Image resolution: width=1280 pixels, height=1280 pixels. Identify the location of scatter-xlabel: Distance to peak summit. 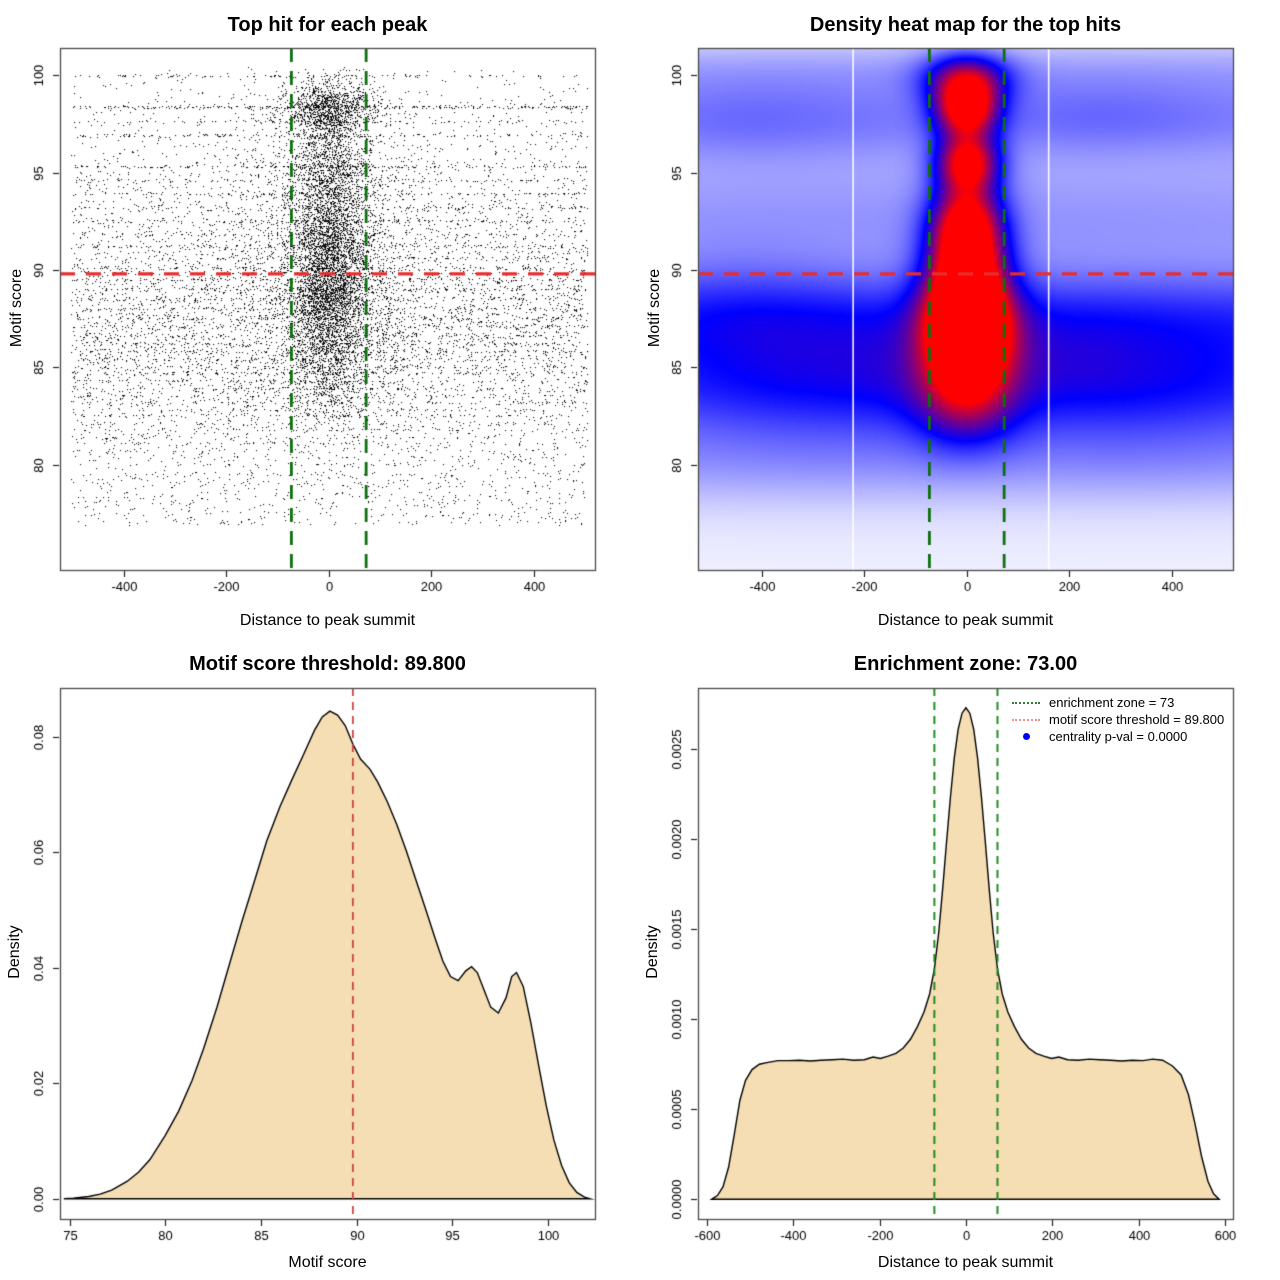
(327, 620).